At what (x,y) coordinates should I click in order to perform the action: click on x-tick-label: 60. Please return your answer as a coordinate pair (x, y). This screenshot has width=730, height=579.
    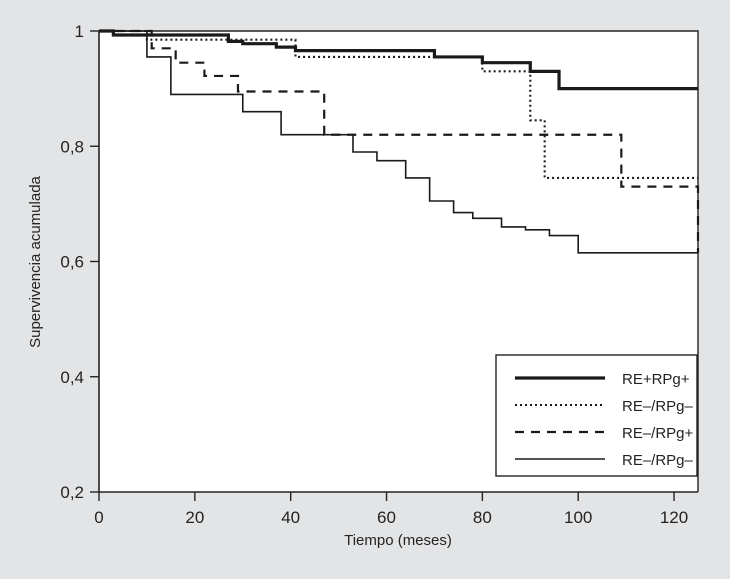
    Looking at the image, I should click on (386, 517).